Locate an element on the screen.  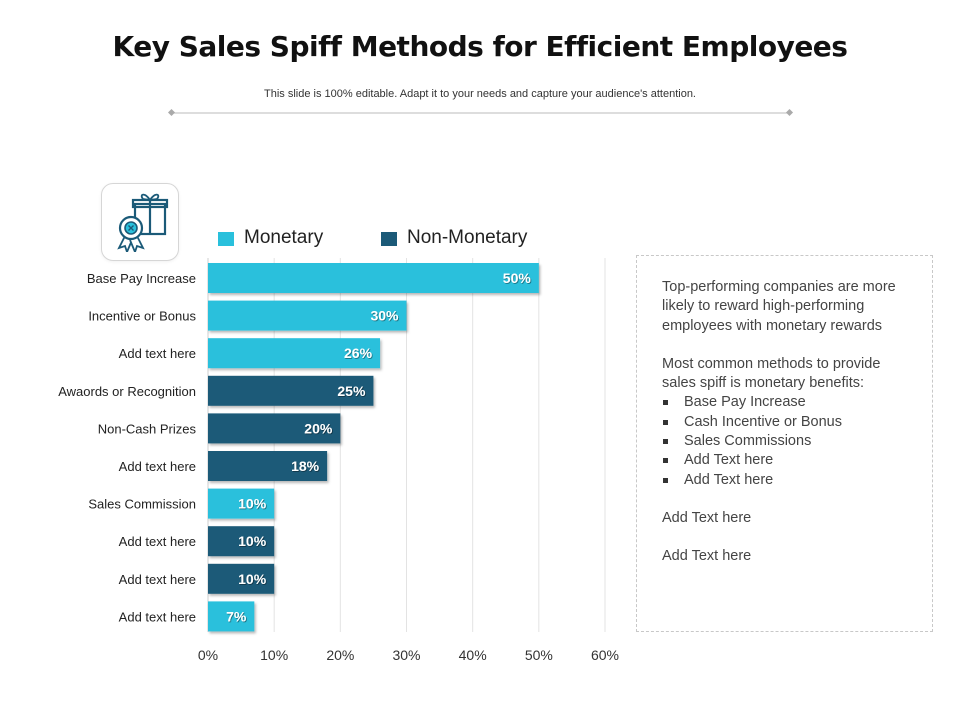
info-bullet: Cash Incentive or Bonus is located at coordinates (787, 422).